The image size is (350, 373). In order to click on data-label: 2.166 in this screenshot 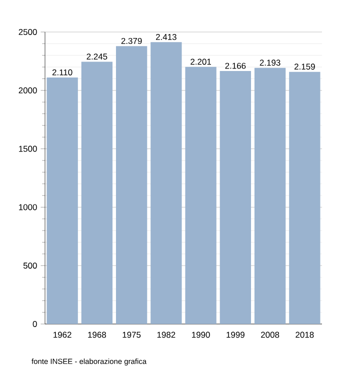, I will do `click(235, 65)`.